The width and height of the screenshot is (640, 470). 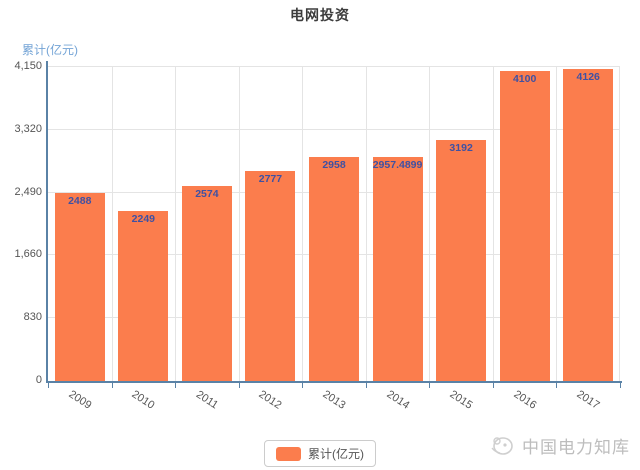 What do you see at coordinates (397, 269) in the screenshot?
I see `bar-2014: 2957.4899` at bounding box center [397, 269].